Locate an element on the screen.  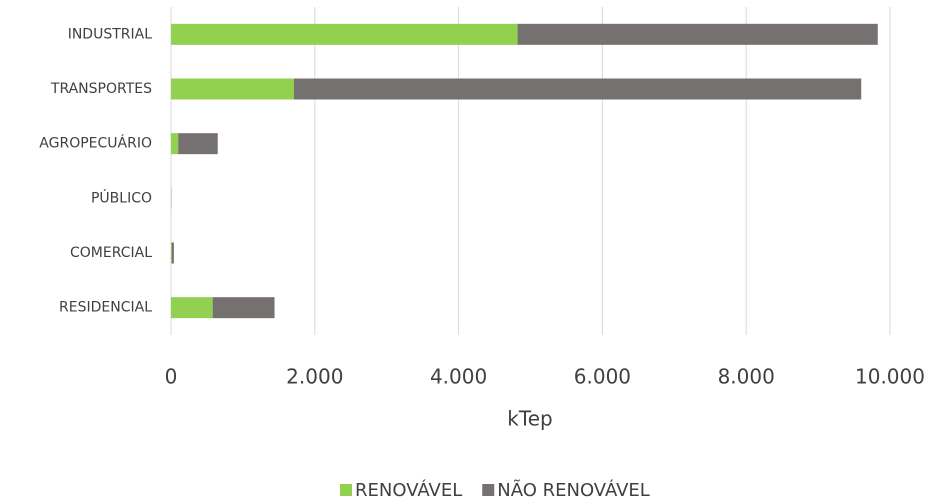
x-tick-label: 10.000 is located at coordinates (890, 377).